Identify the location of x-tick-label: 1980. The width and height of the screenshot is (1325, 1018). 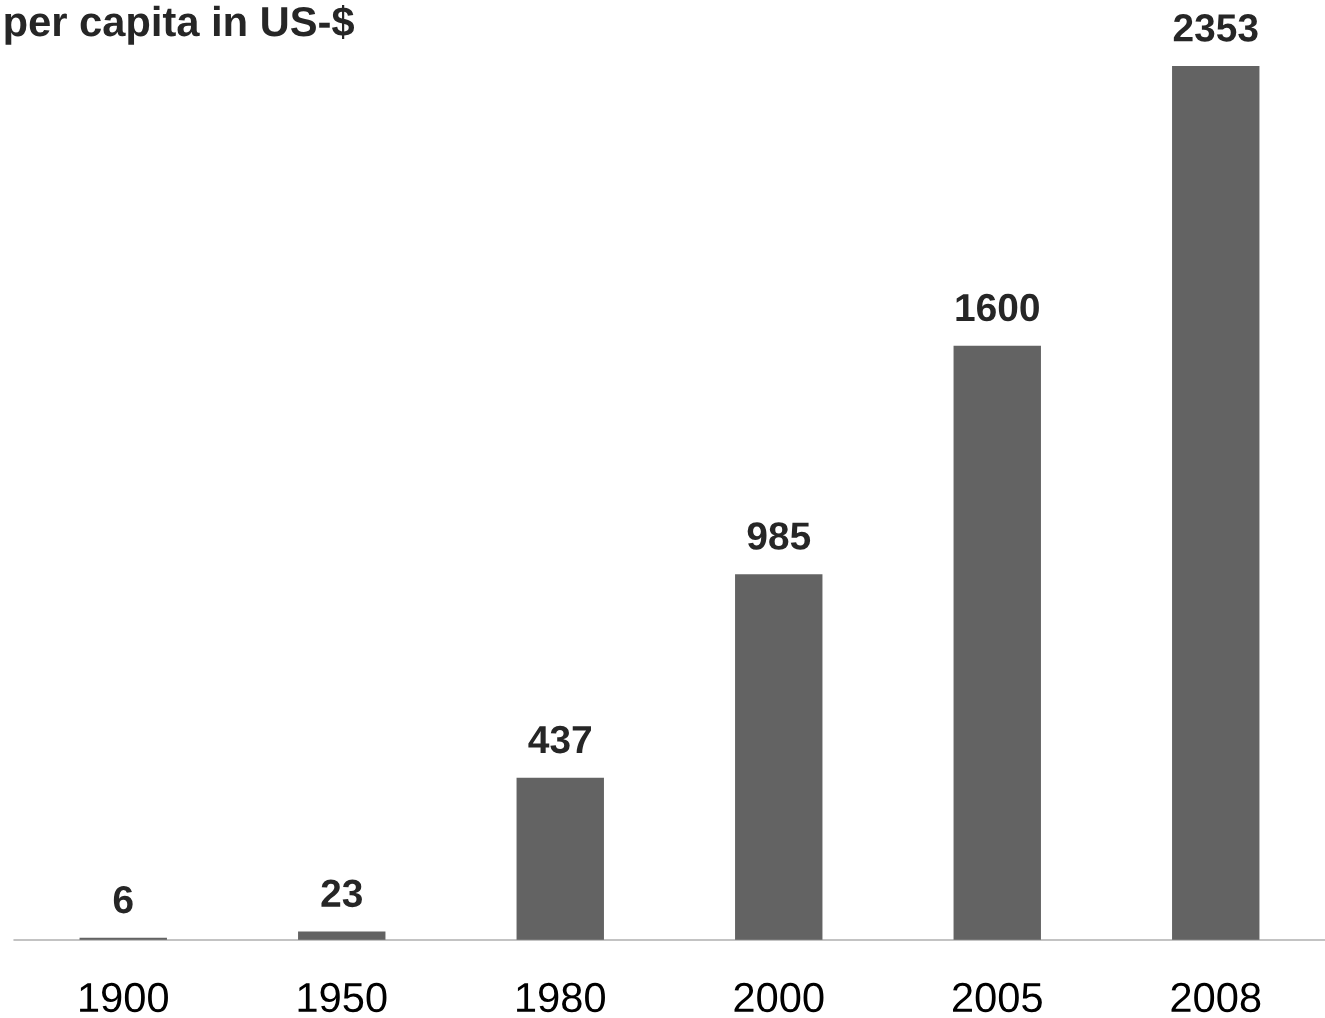
(561, 997).